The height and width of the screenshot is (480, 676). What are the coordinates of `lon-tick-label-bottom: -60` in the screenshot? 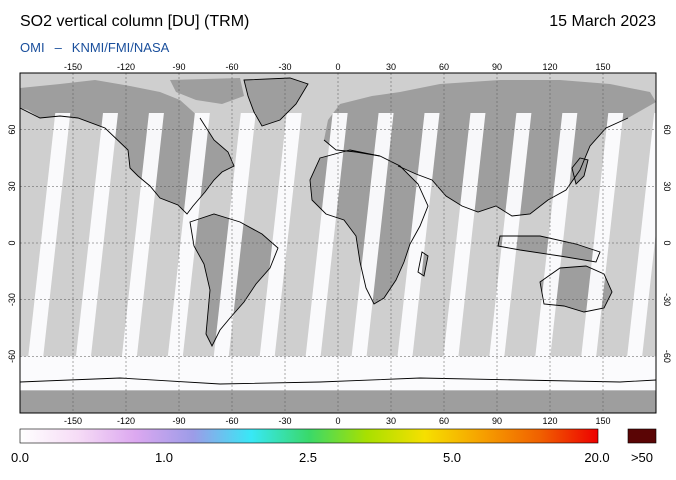 It's located at (231, 421).